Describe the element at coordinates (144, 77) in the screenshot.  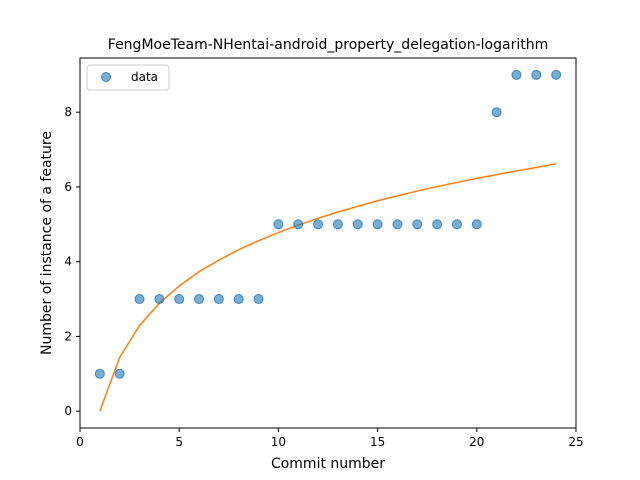
I see `legend-label-data: data` at that location.